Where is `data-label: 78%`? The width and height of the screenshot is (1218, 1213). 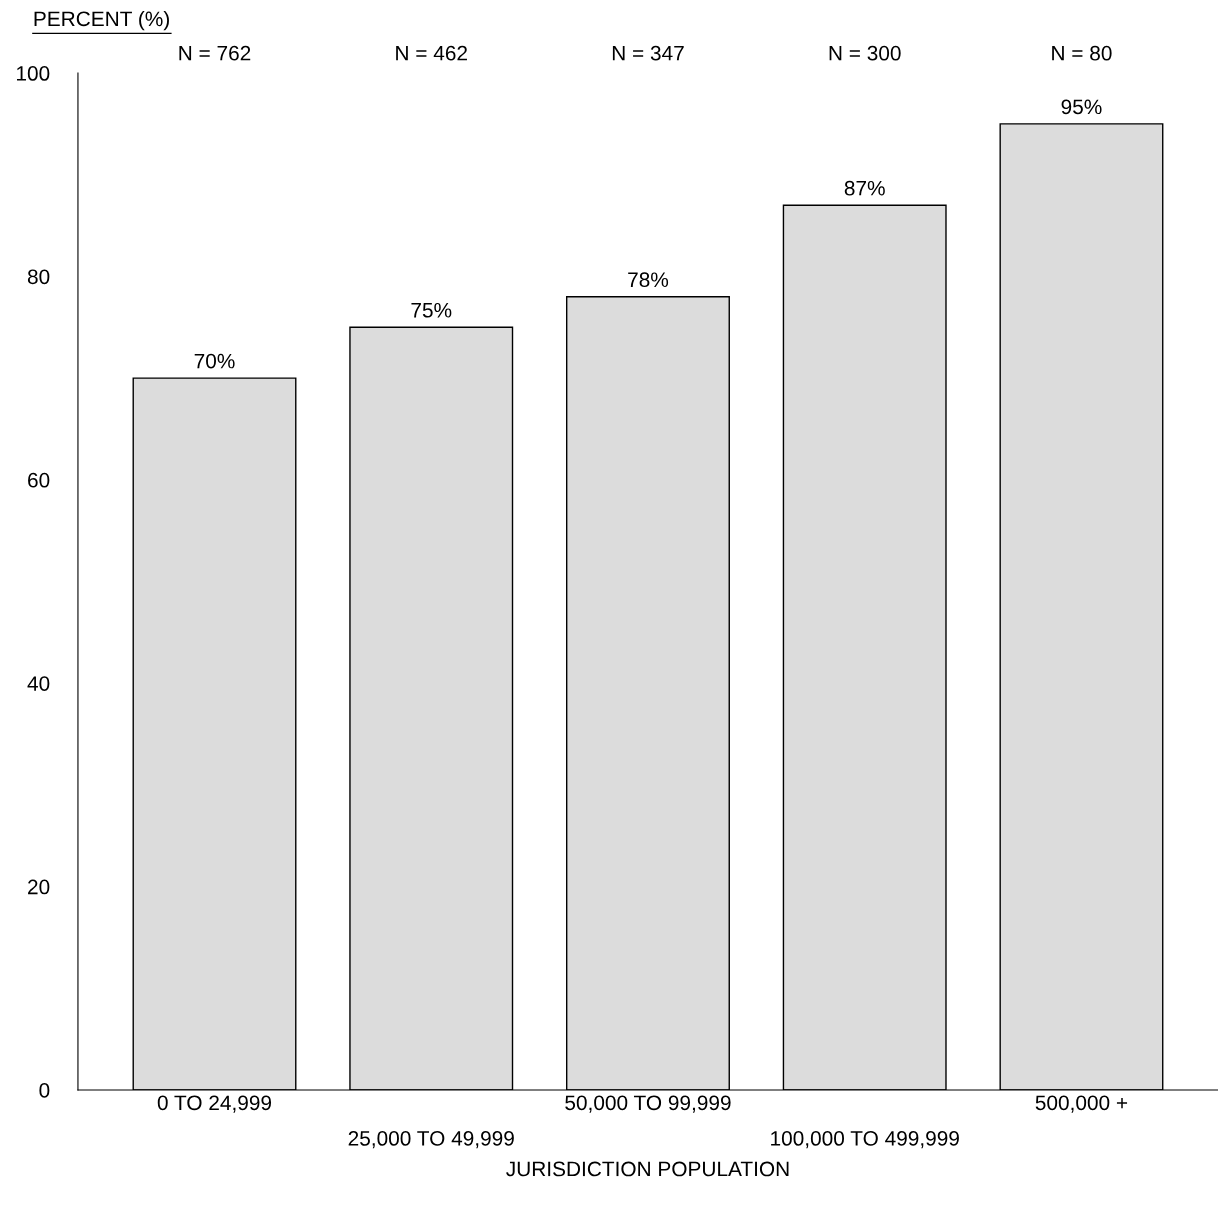 data-label: 78% is located at coordinates (648, 280).